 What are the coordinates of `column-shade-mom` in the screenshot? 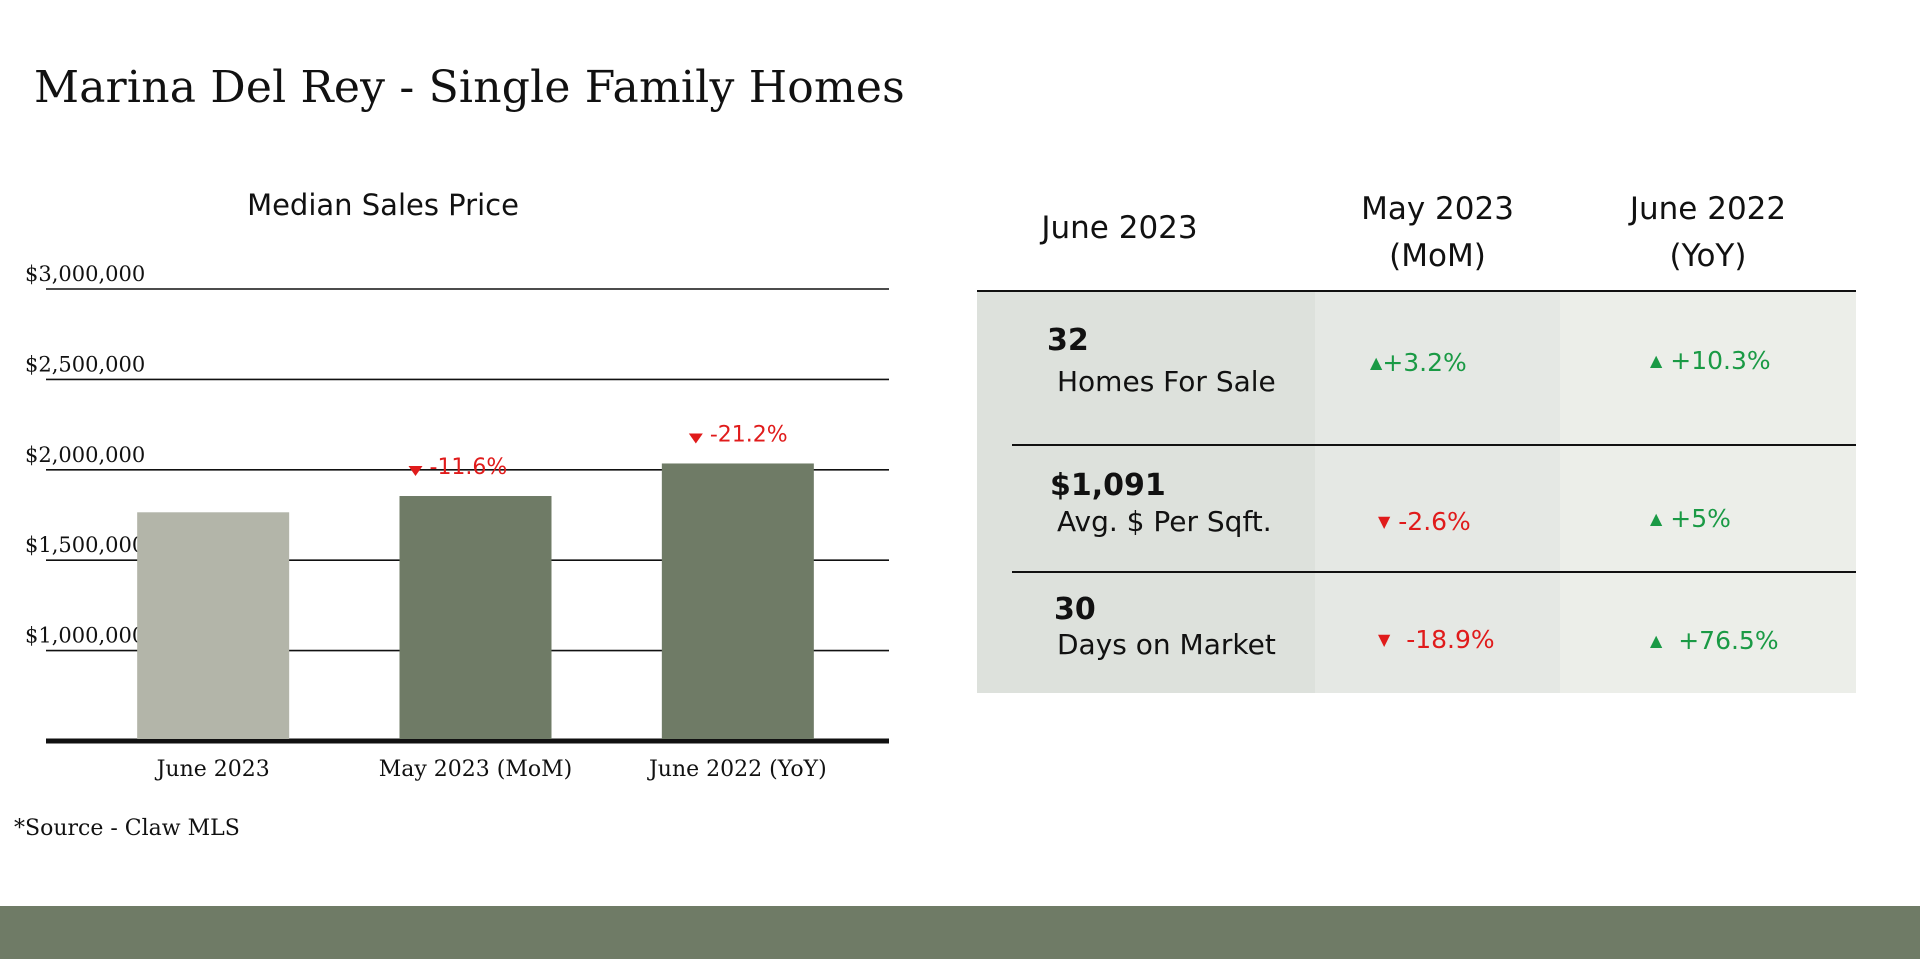 It's located at (1437, 492).